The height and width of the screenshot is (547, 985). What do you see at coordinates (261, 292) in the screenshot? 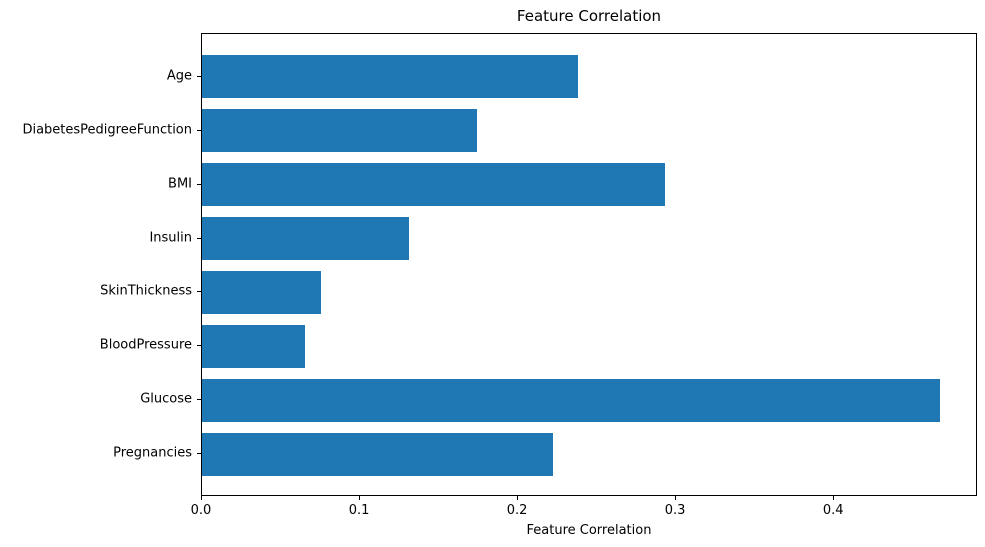
I see `bar-skinthickness` at bounding box center [261, 292].